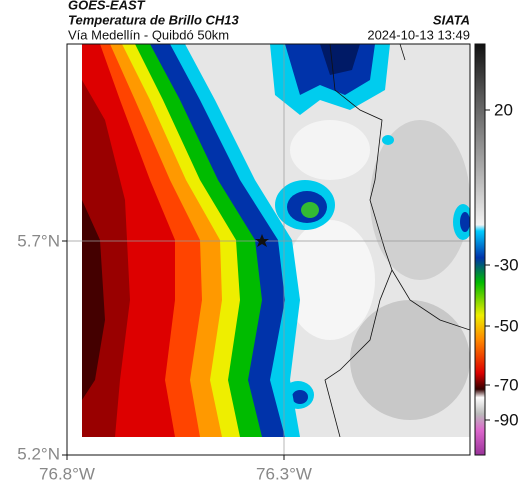  I want to click on route: Vía Medellín - Quibdó 50km, so click(148, 34).